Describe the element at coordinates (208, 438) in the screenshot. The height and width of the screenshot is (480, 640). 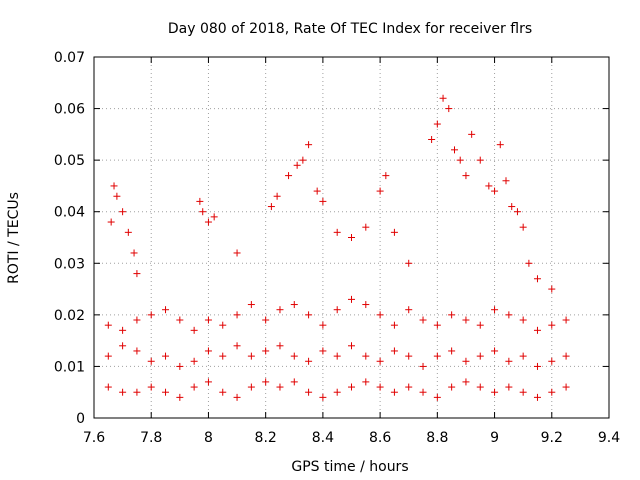
I see `x-tick-label: 8` at that location.